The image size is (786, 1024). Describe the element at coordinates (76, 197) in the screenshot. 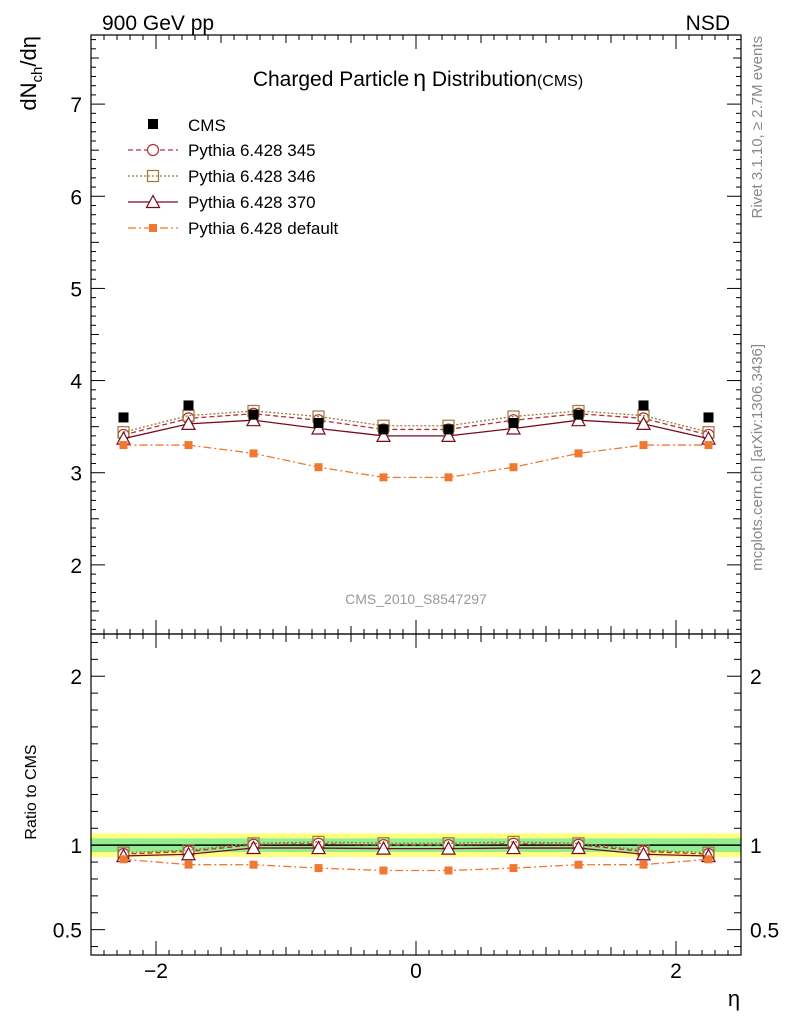

I see `y-tick-label: 6` at that location.